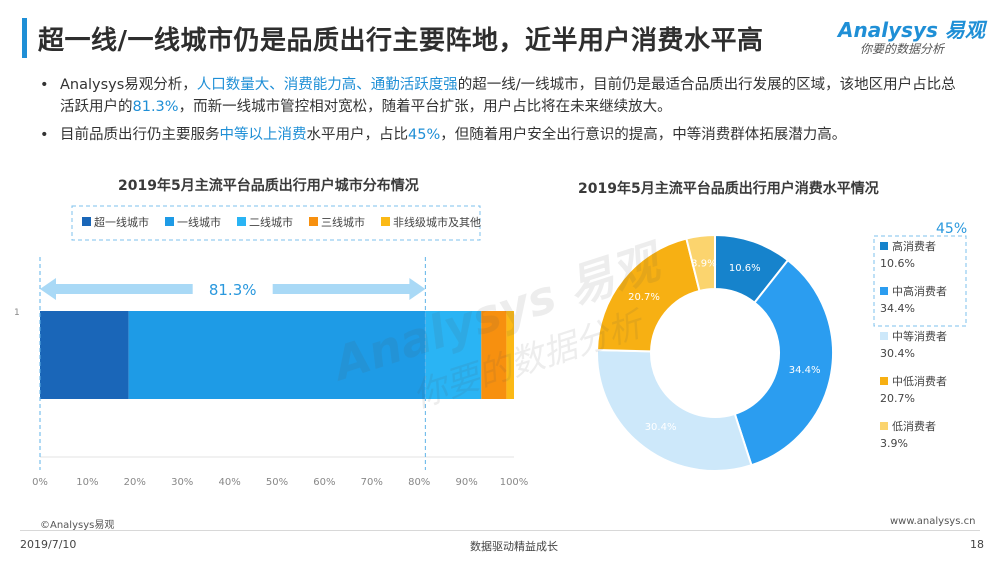 Image resolution: width=1000 pixels, height=563 pixels. I want to click on slice-label: 20.7%, so click(644, 297).